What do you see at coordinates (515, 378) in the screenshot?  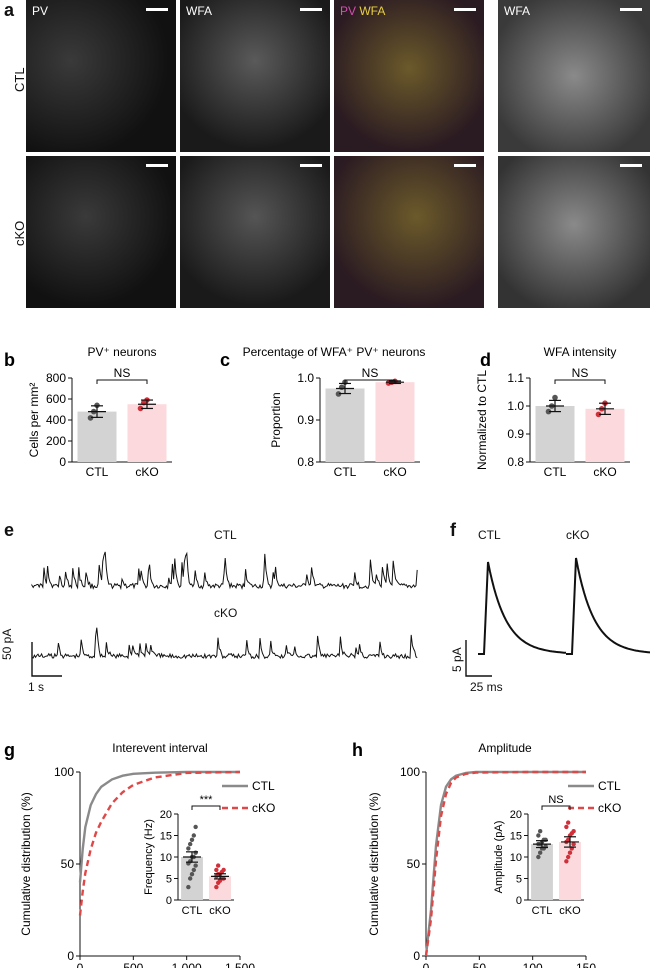 I see `y-tick-label: 1.1` at bounding box center [515, 378].